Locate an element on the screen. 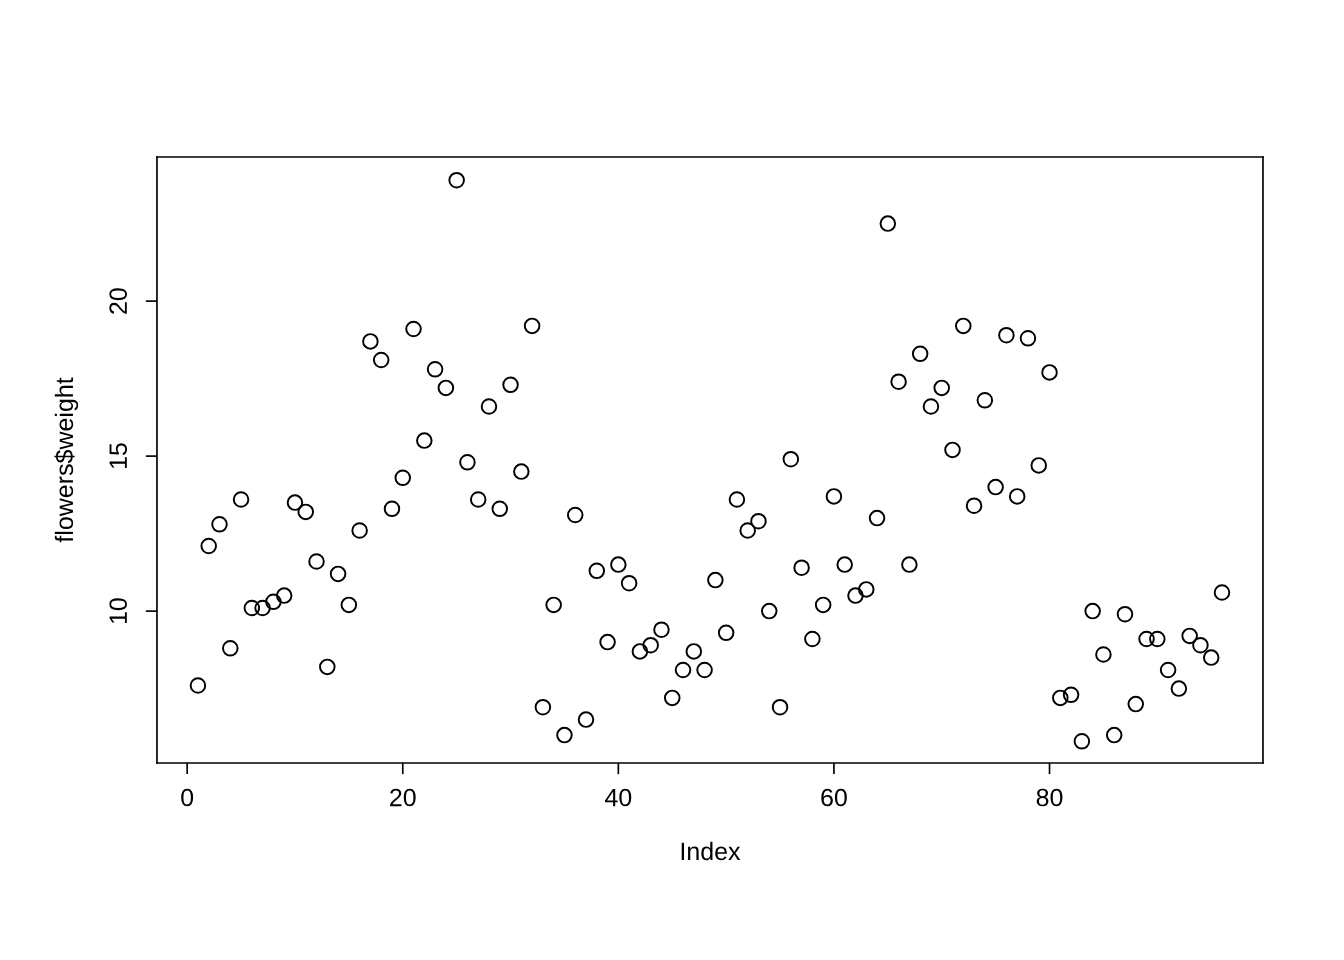 This screenshot has width=1344, height=960. x-axis-title: Index is located at coordinates (711, 851).